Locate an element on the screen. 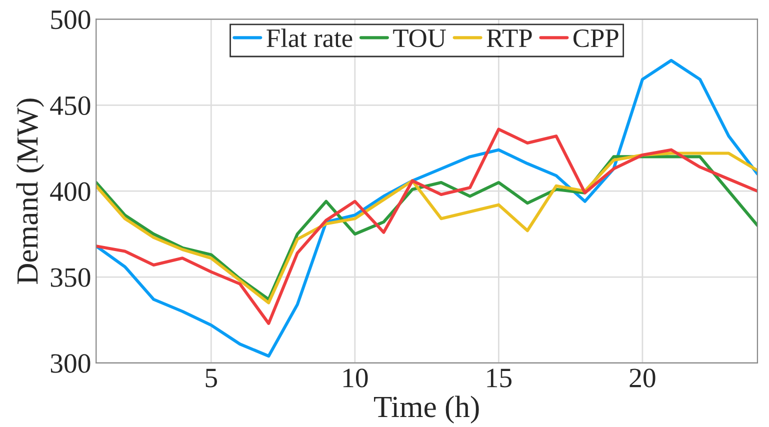  x-tick-label: 15 is located at coordinates (499, 378).